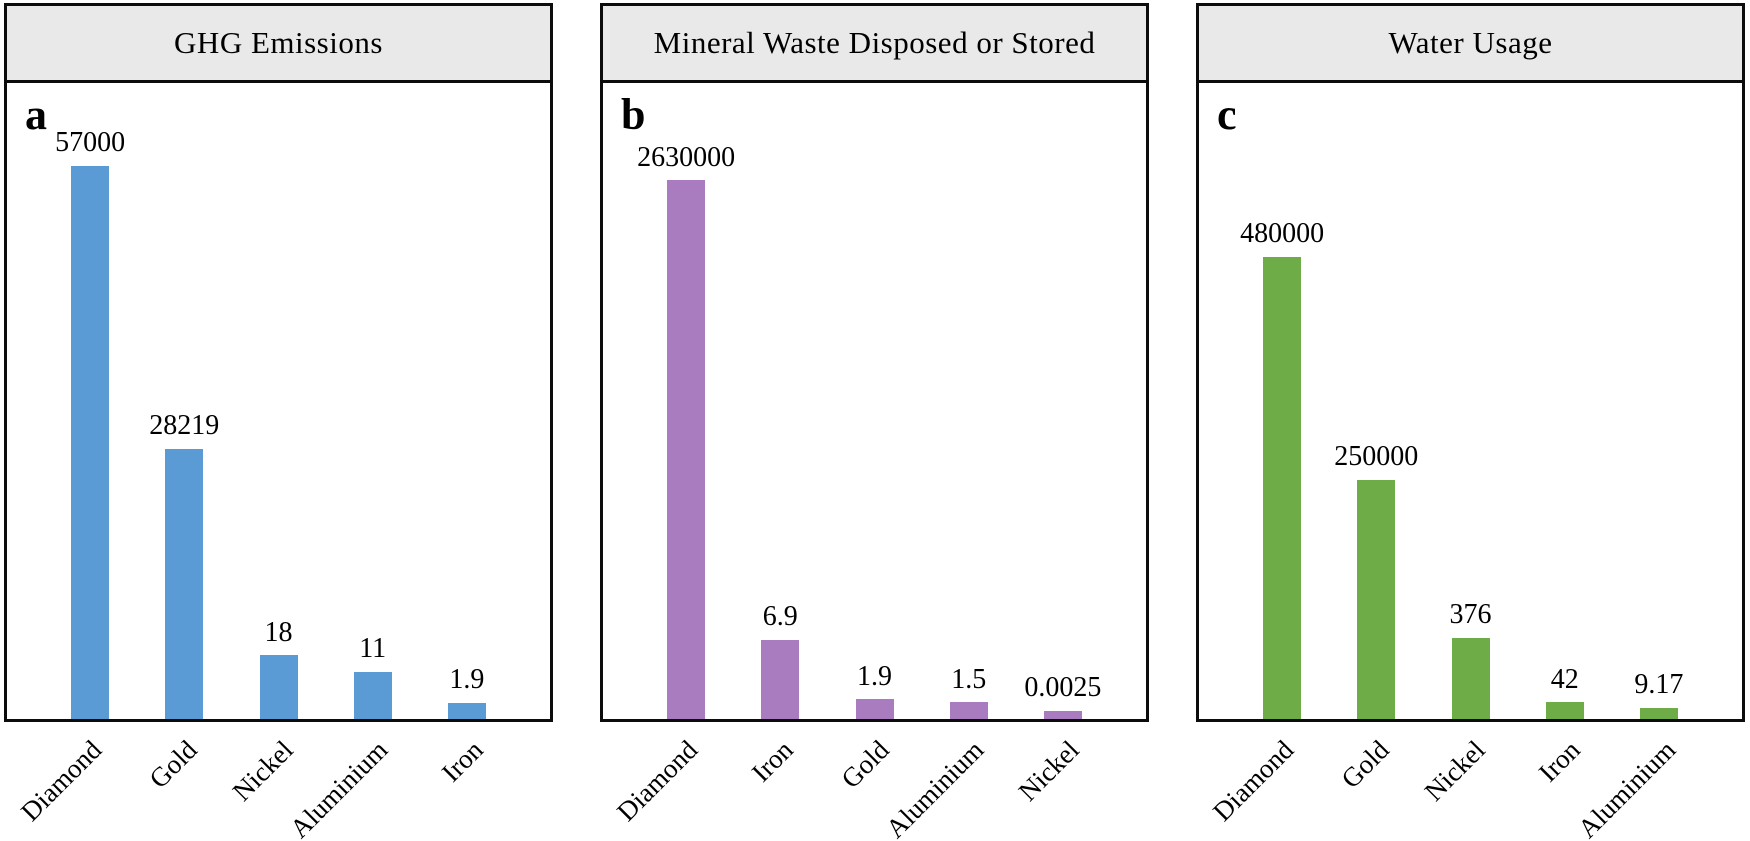 The image size is (1750, 841). What do you see at coordinates (373, 649) in the screenshot?
I see `bar-value-label-aluminium: 11` at bounding box center [373, 649].